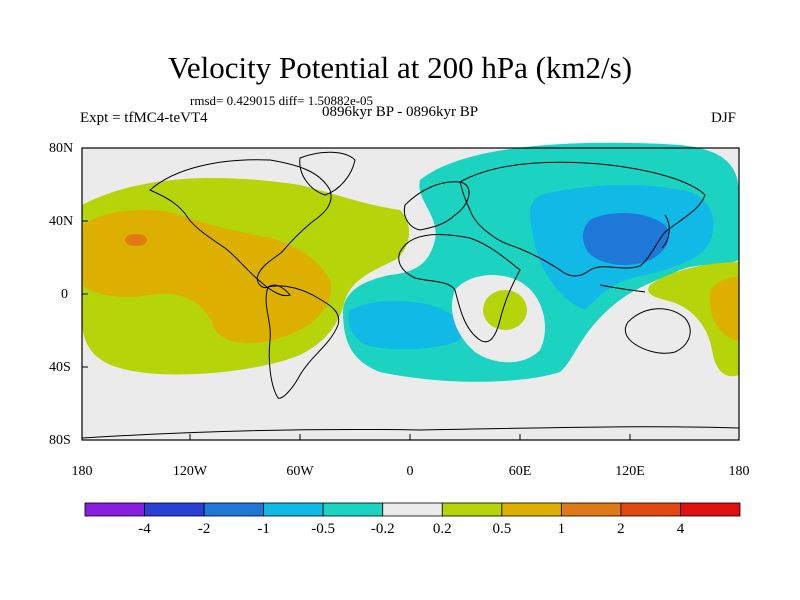 The image size is (800, 600). Describe the element at coordinates (410, 471) in the screenshot. I see `lon-label-0: 0` at that location.